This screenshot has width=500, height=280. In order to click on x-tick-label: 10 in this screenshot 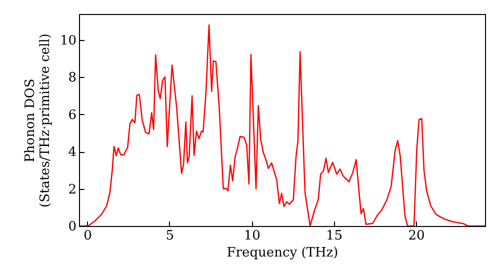, I will do `click(252, 236)`.